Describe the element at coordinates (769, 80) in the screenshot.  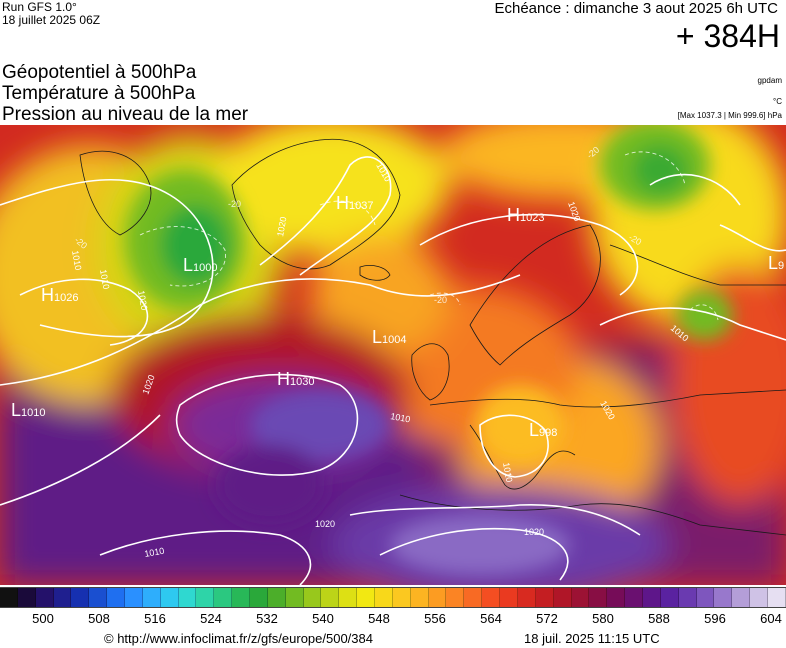
I see `geopotential-unit: gpdam` at that location.